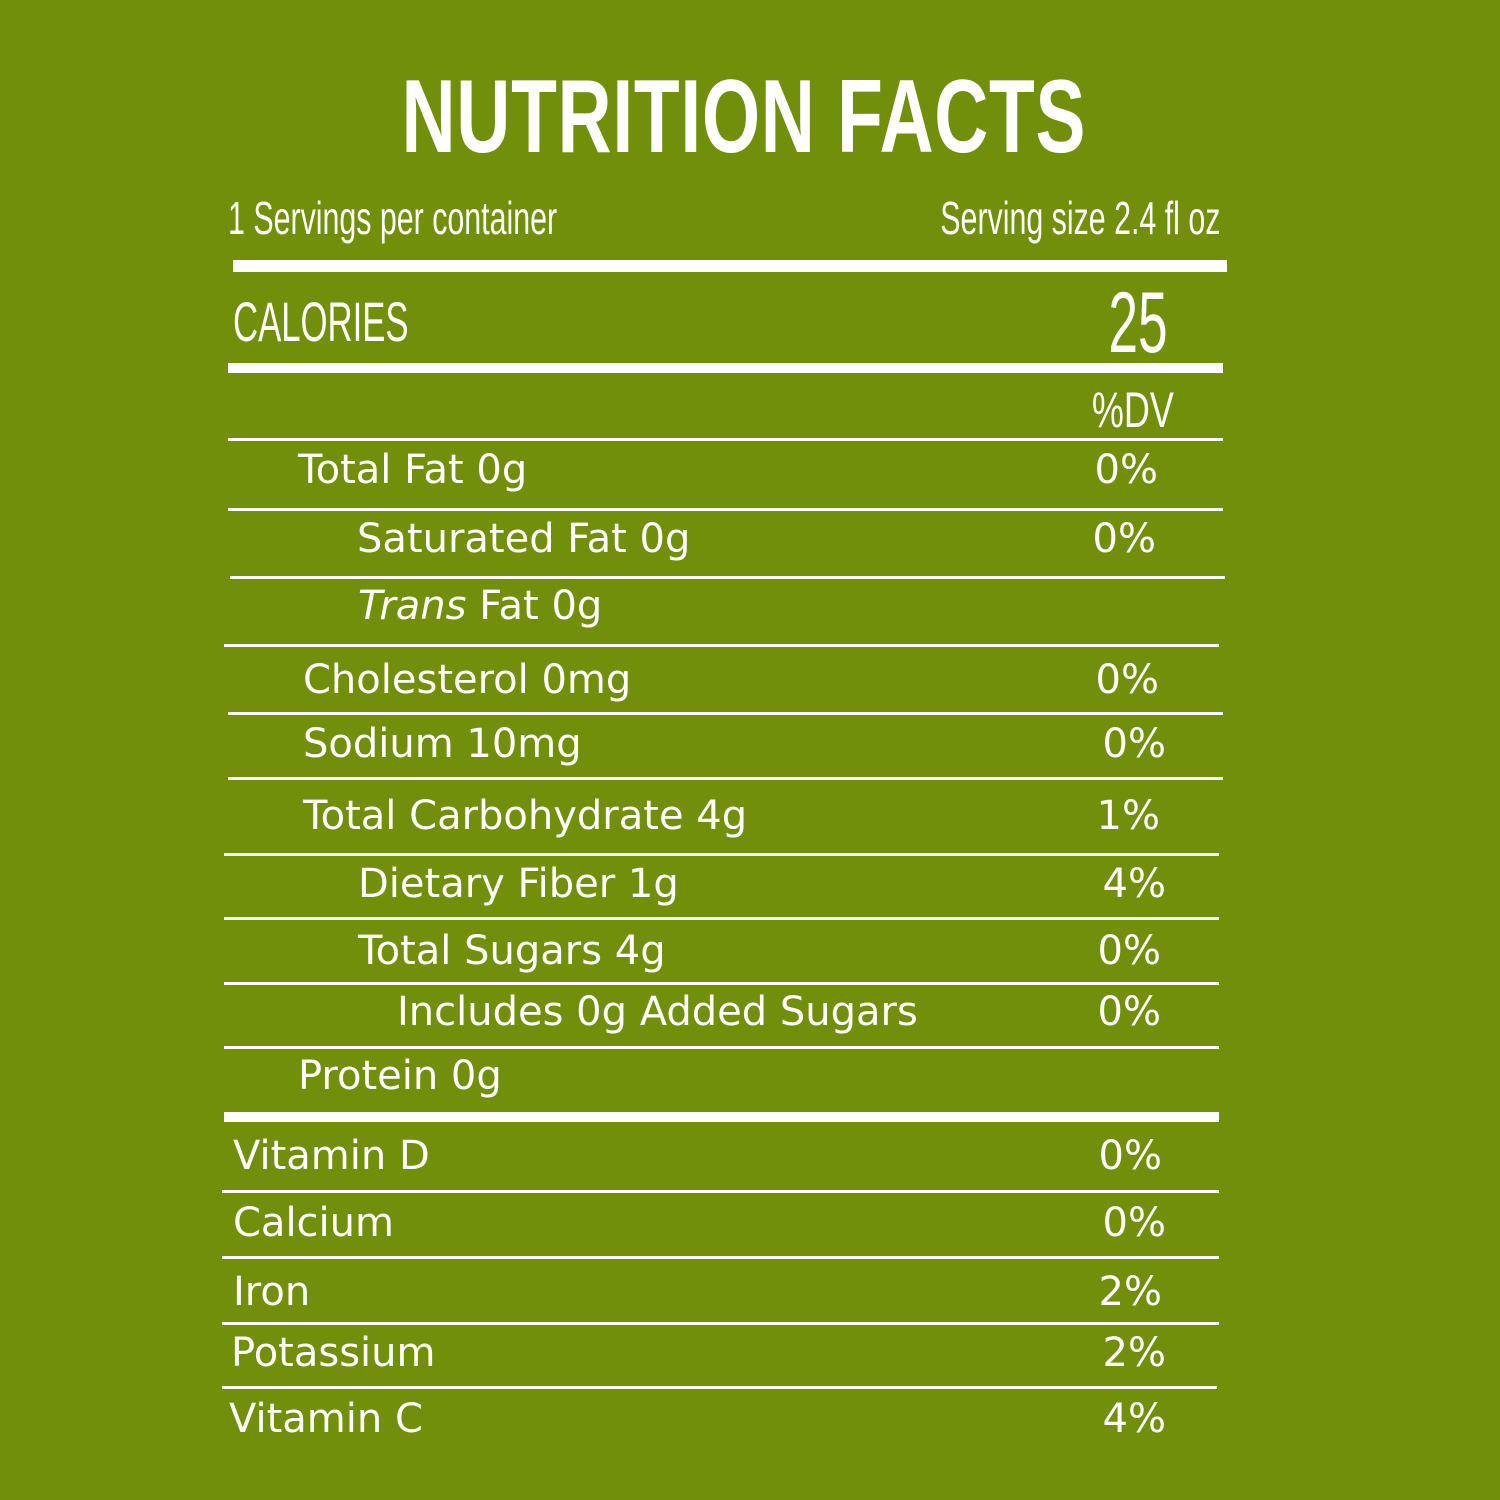 The height and width of the screenshot is (1500, 1500). What do you see at coordinates (1132, 410) in the screenshot?
I see `percent-daily-value-header: %DV` at bounding box center [1132, 410].